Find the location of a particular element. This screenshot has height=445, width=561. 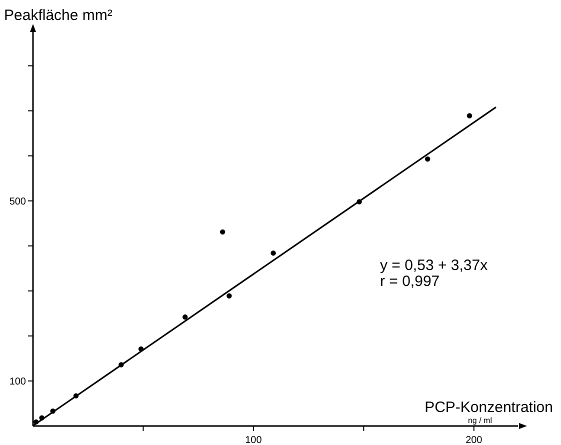

y-axis-title: Peakfläche mm² is located at coordinates (58, 15).